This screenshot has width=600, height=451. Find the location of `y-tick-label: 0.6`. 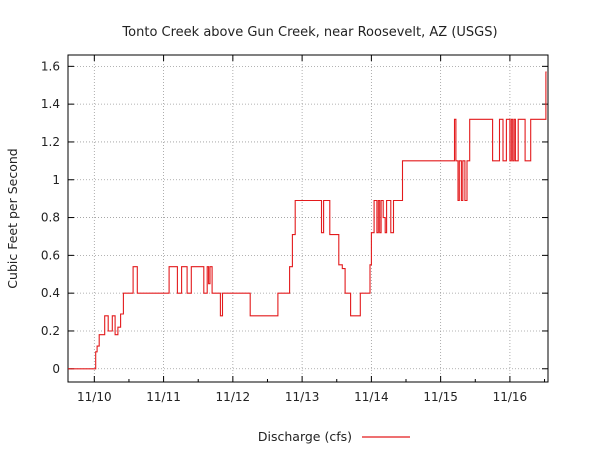

y-tick-label: 0.6 is located at coordinates (50, 255).